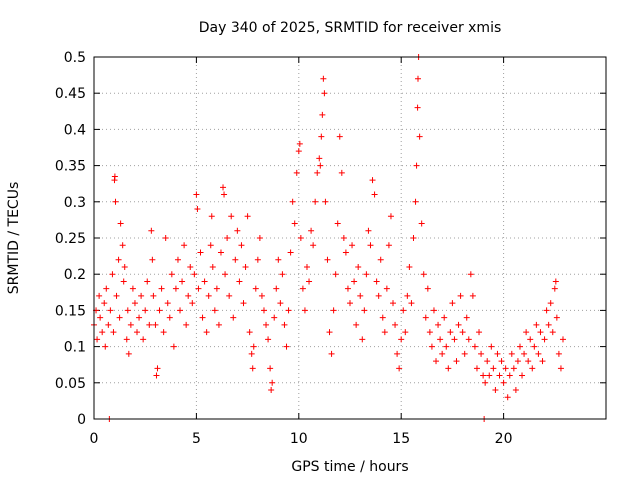  Describe the element at coordinates (349, 467) in the screenshot. I see `x-axis-label: GPS time / hours` at that location.